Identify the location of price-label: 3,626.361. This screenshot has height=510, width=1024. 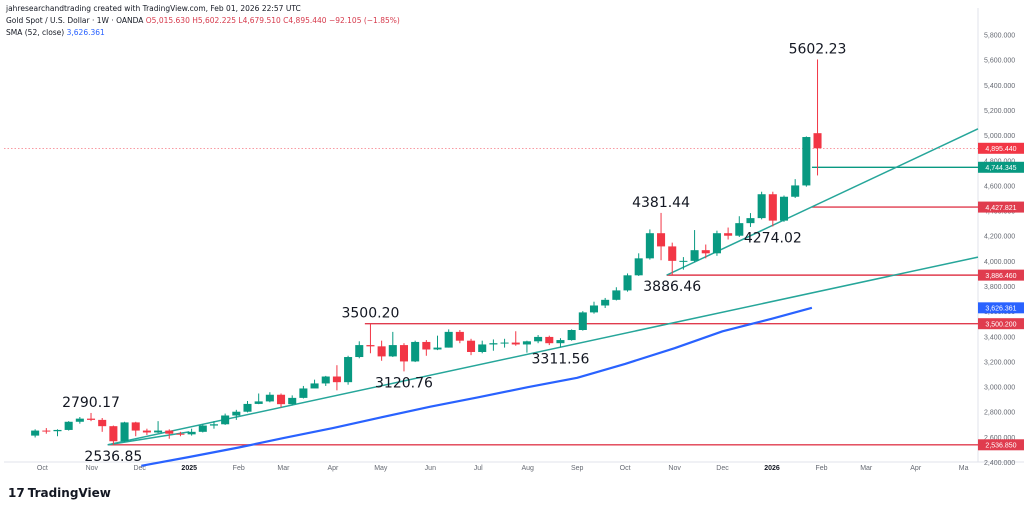
(1001, 308).